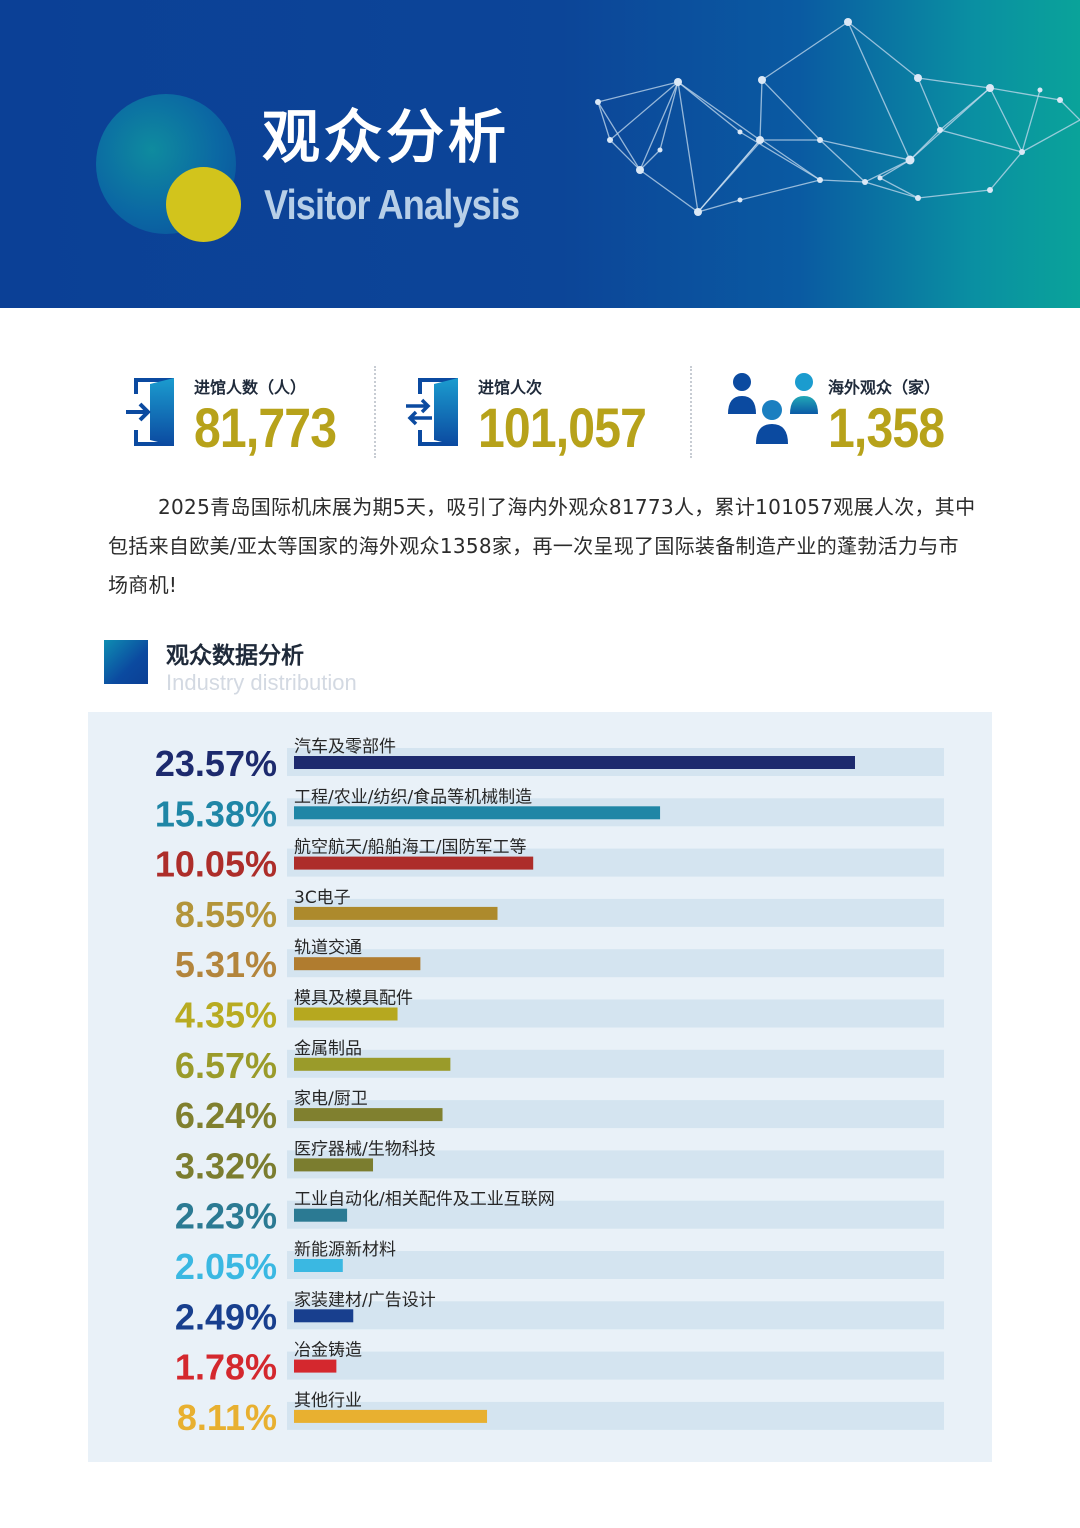 The width and height of the screenshot is (1080, 1528). Describe the element at coordinates (413, 797) in the screenshot. I see `category-label: 工程/农业/纺织/食品等机械制造` at that location.